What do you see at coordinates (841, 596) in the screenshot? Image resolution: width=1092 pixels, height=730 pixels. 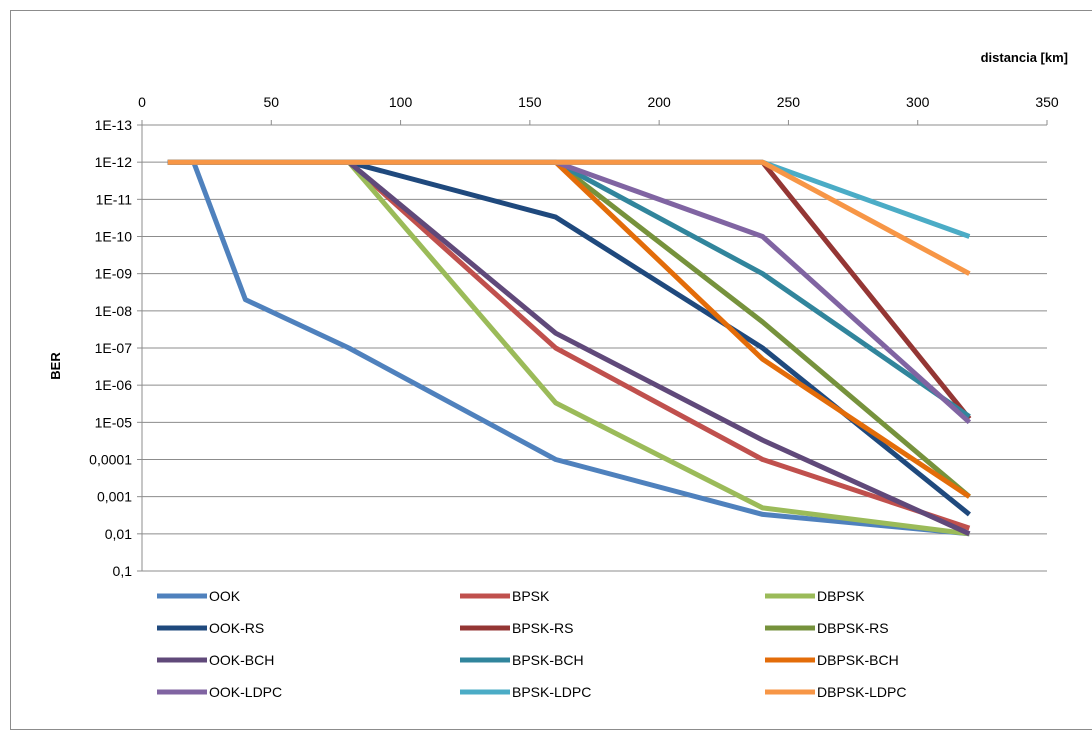 I see `legend-label: DBPSK` at bounding box center [841, 596].